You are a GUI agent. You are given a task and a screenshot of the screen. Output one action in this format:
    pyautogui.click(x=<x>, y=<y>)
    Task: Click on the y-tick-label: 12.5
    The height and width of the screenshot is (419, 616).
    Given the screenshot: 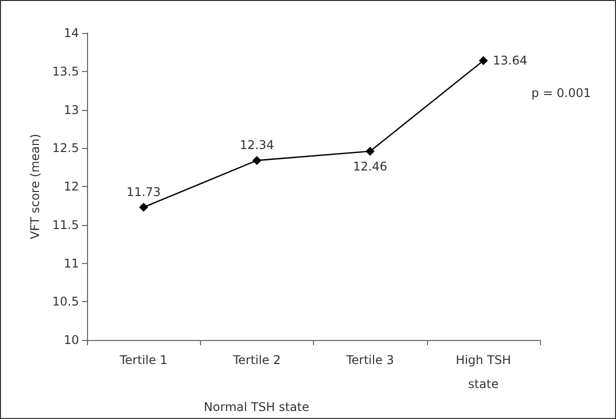 What is the action you would take?
    pyautogui.click(x=65, y=148)
    